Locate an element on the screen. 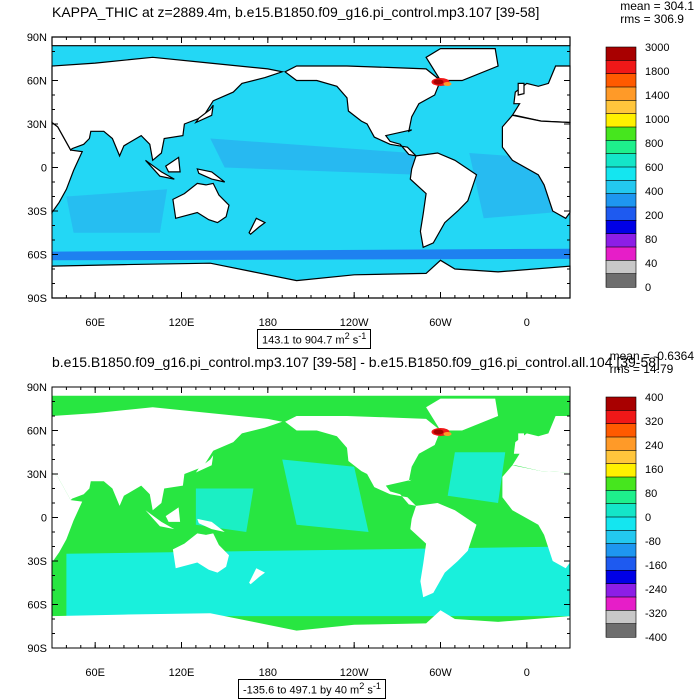 The width and height of the screenshot is (700, 700). bottom-mean-label: mean = -0.6364 is located at coordinates (651, 356).